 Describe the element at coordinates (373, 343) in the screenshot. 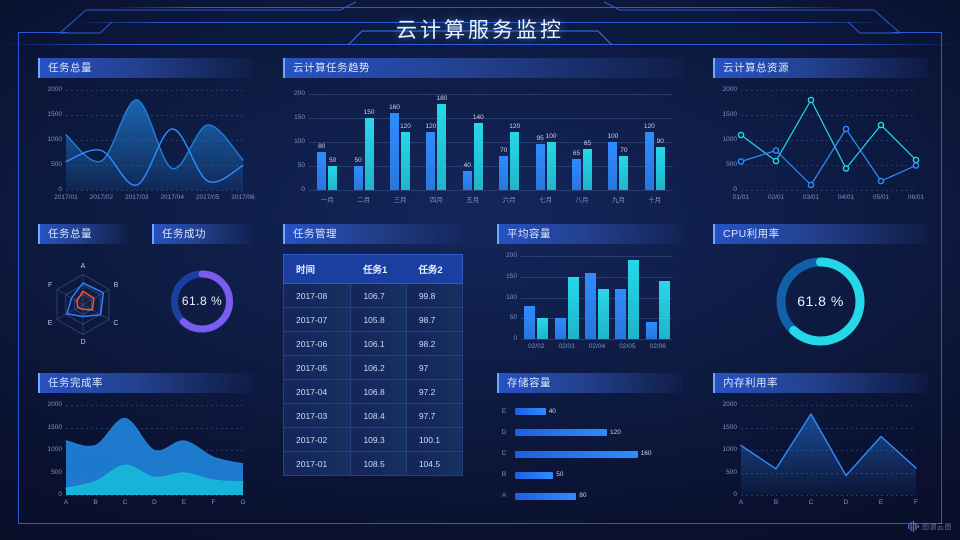

I see `table-row: 2017-06 106.1 98.2` at that location.